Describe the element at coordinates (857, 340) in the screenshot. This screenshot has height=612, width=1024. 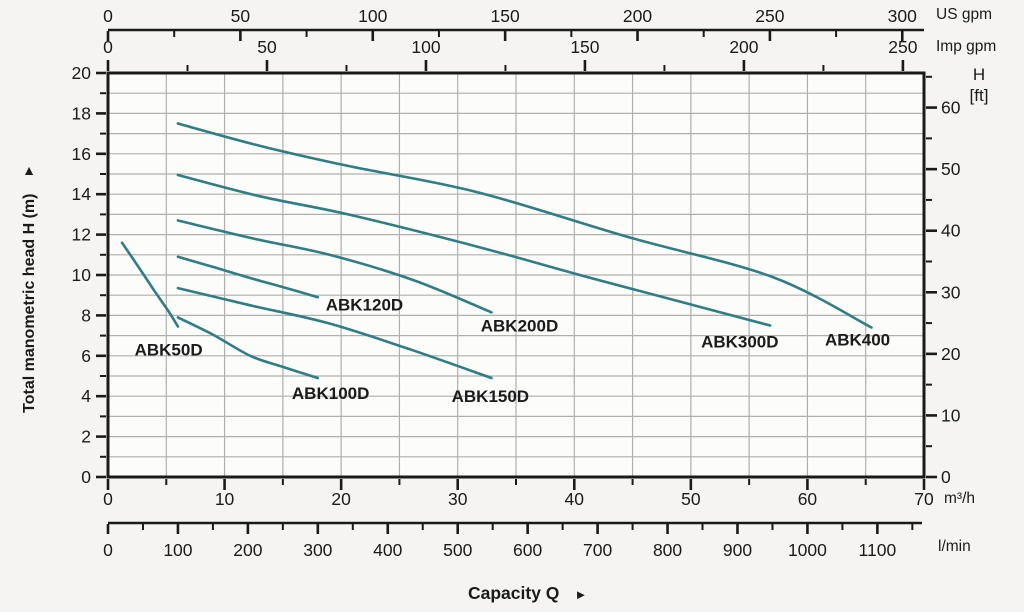
I see `curve-label-ABK400: ABK400` at that location.